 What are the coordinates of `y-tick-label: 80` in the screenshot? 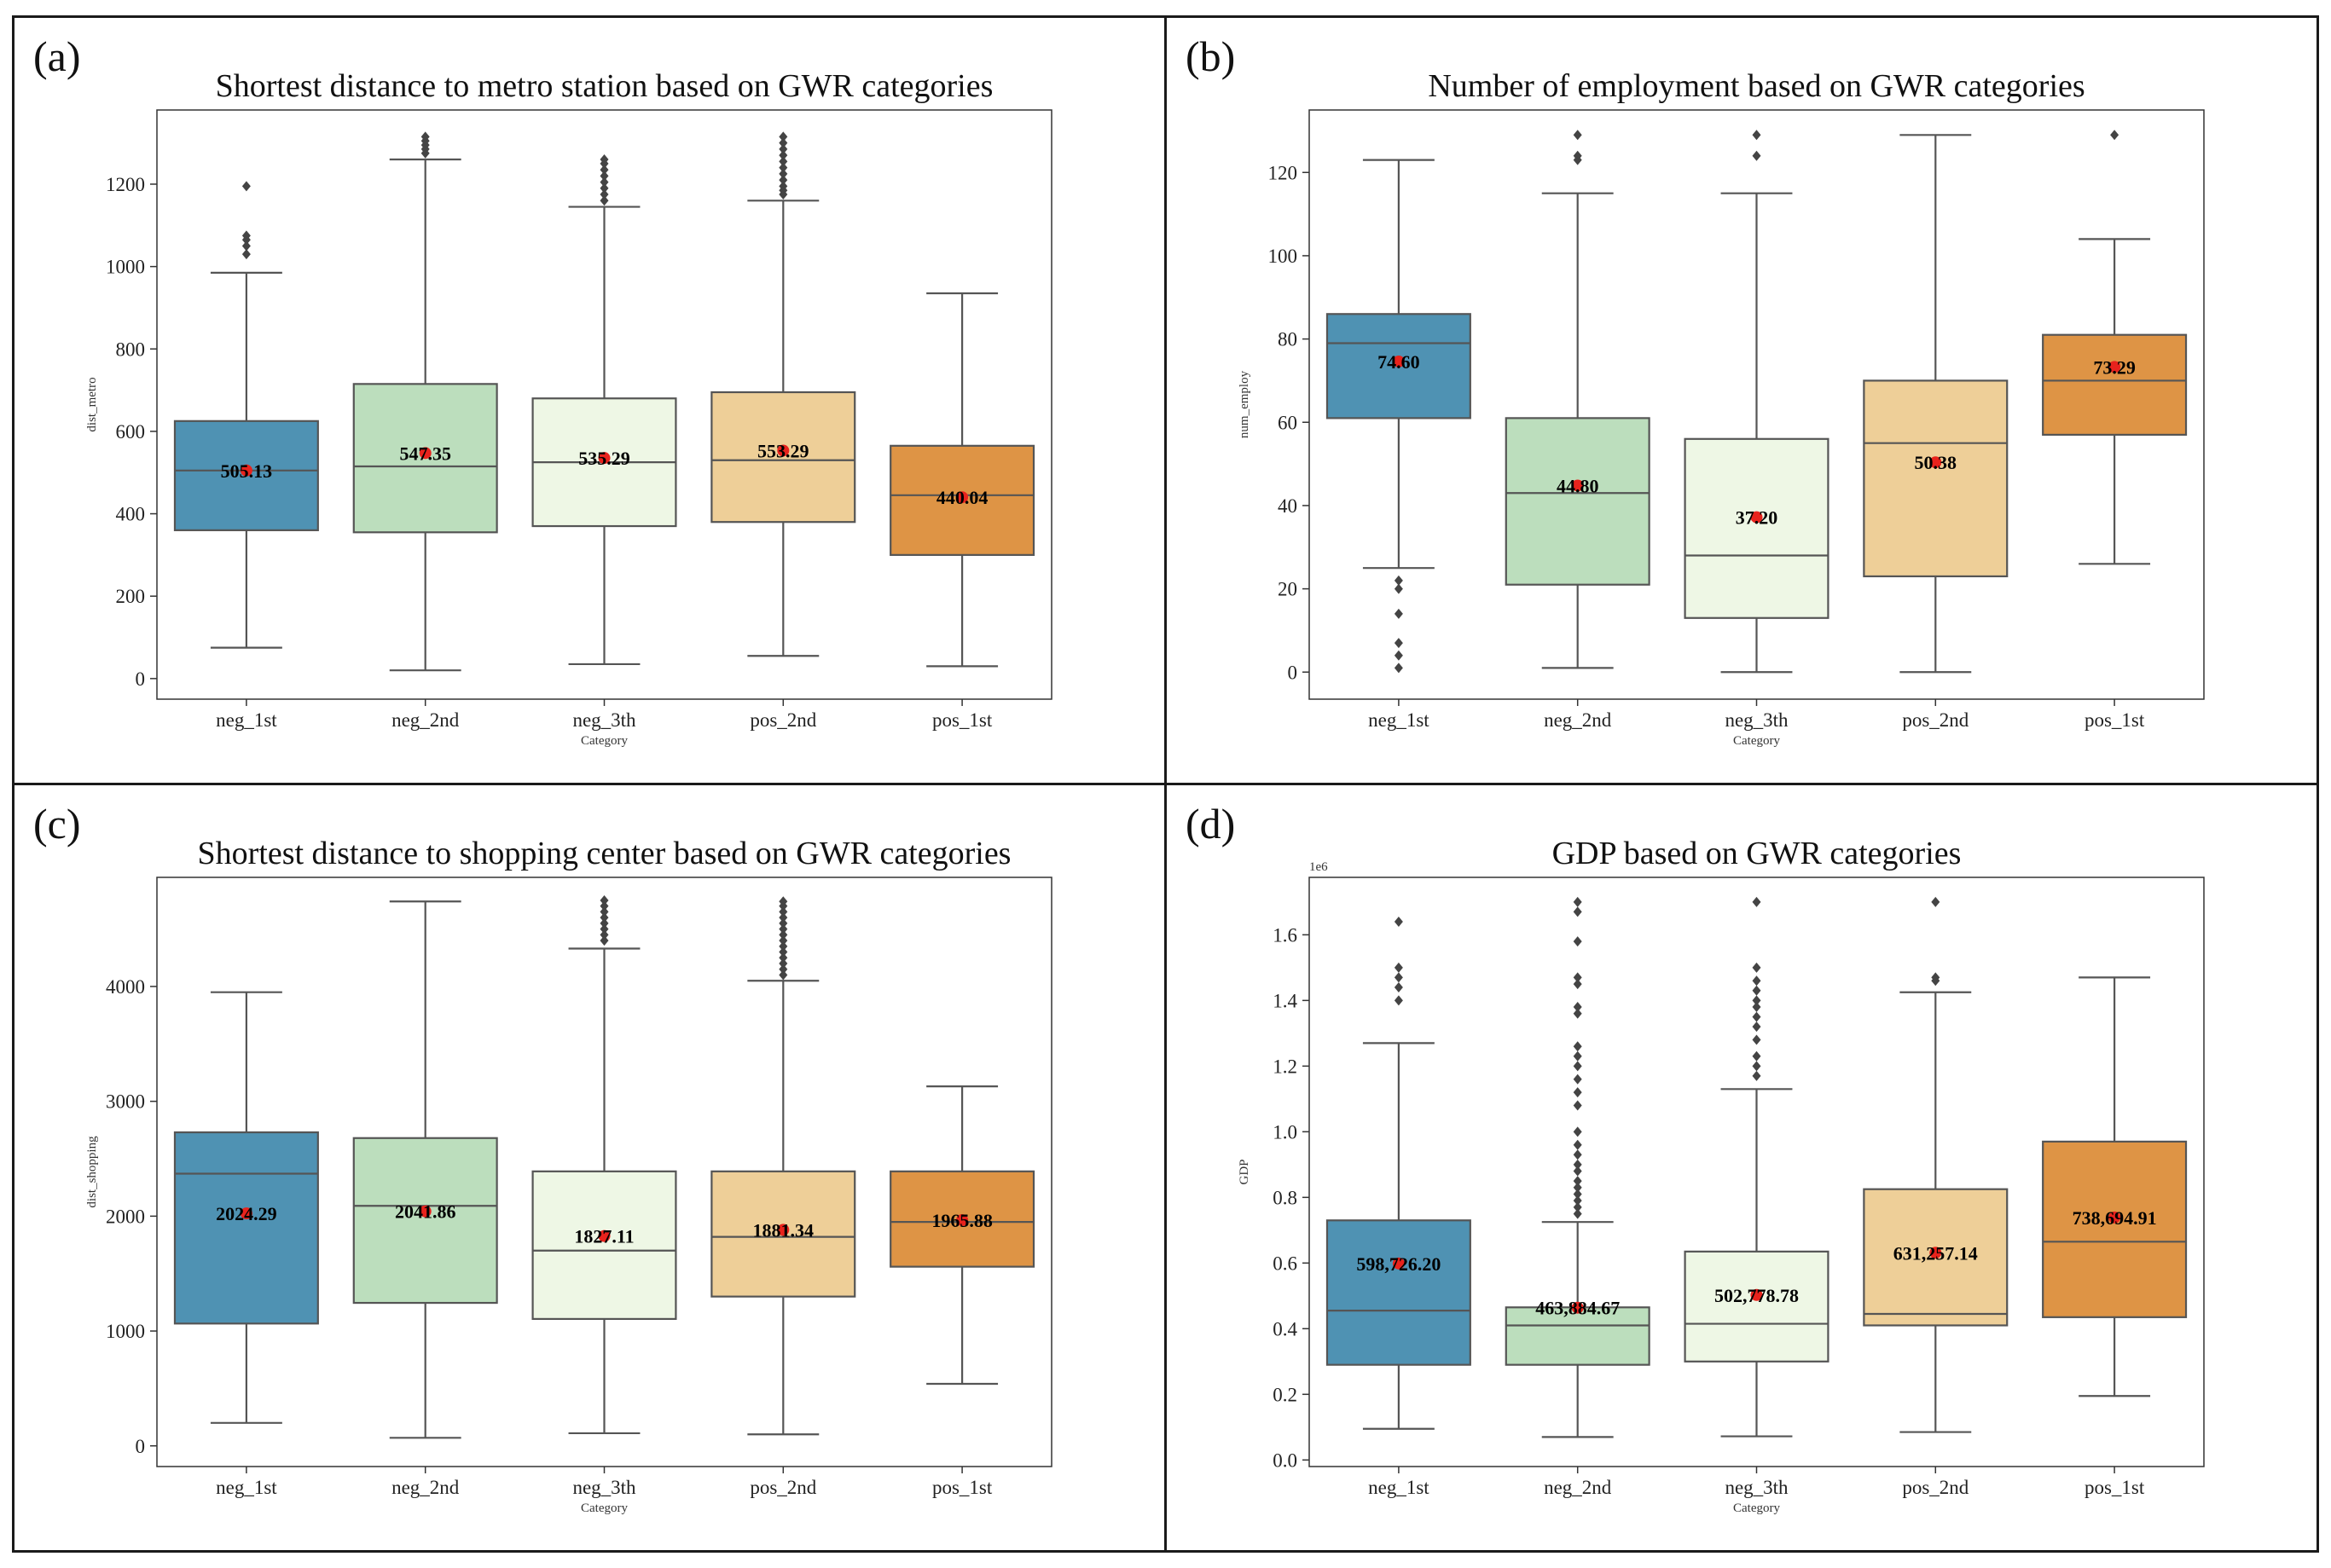 It's located at (1287, 339).